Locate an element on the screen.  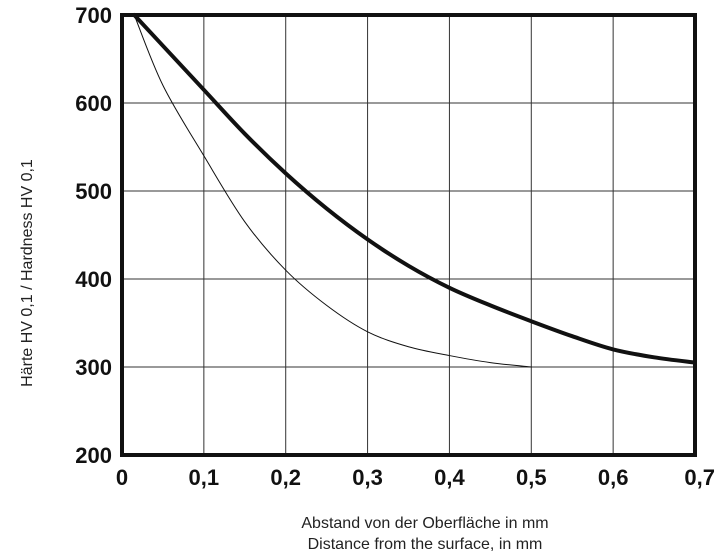
y-tick-label: 300 is located at coordinates (93, 367).